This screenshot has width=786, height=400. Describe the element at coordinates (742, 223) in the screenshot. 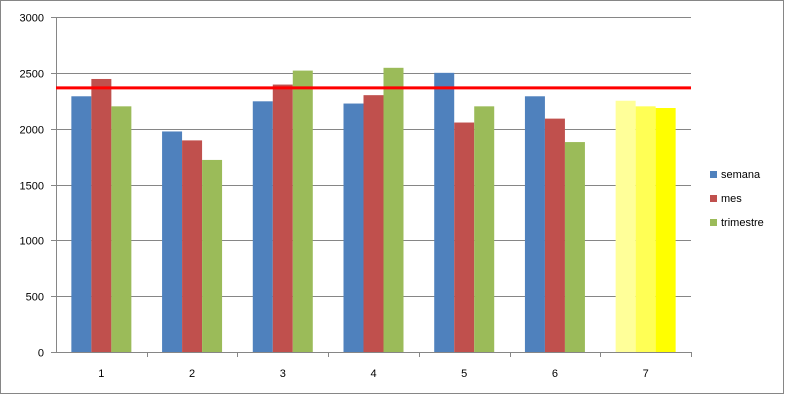

I see `legend-label-trimestre: trimestre` at that location.